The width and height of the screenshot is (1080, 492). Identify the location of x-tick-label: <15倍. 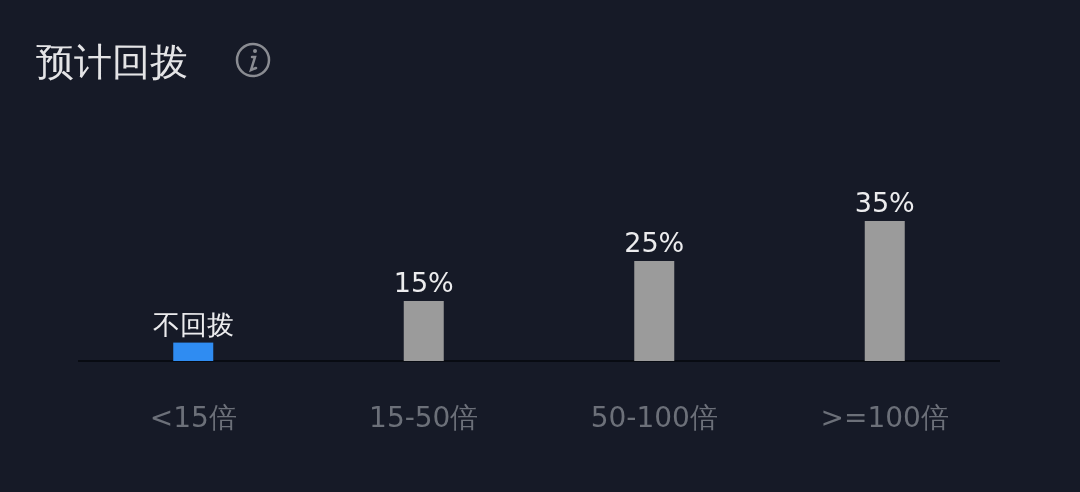
(193, 417).